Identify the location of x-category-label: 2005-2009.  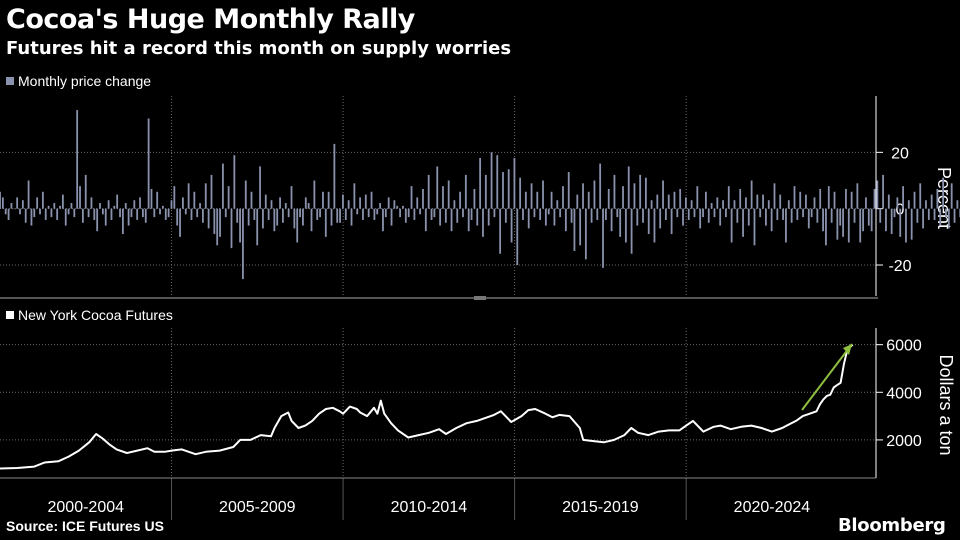
(257, 507).